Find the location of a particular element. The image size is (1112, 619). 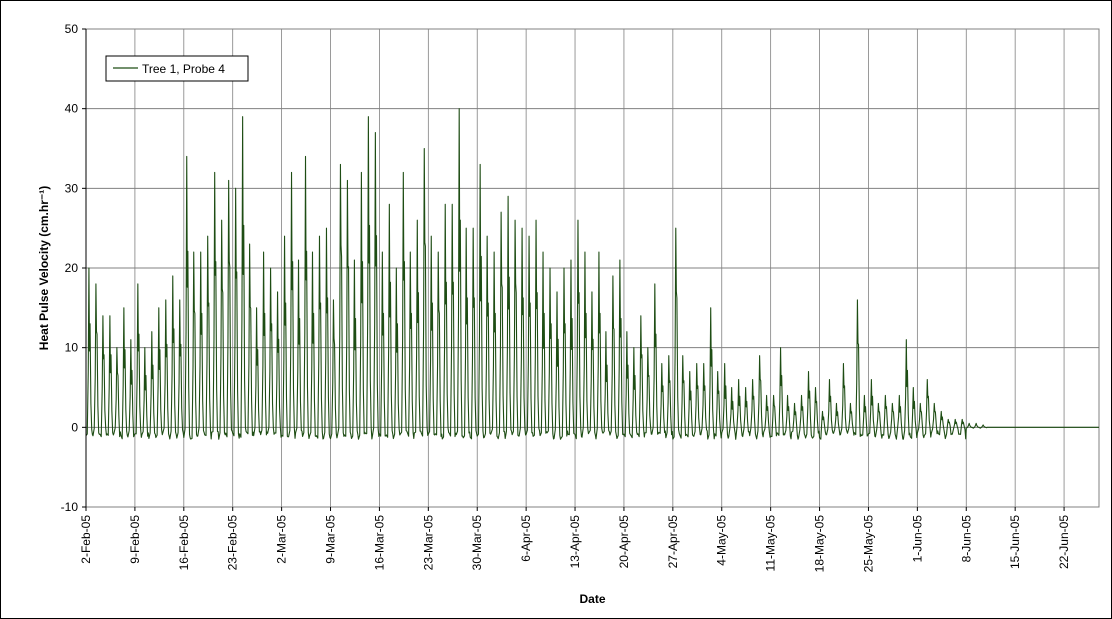

x-tick-label: 6-Apr-05 is located at coordinates (526, 538).